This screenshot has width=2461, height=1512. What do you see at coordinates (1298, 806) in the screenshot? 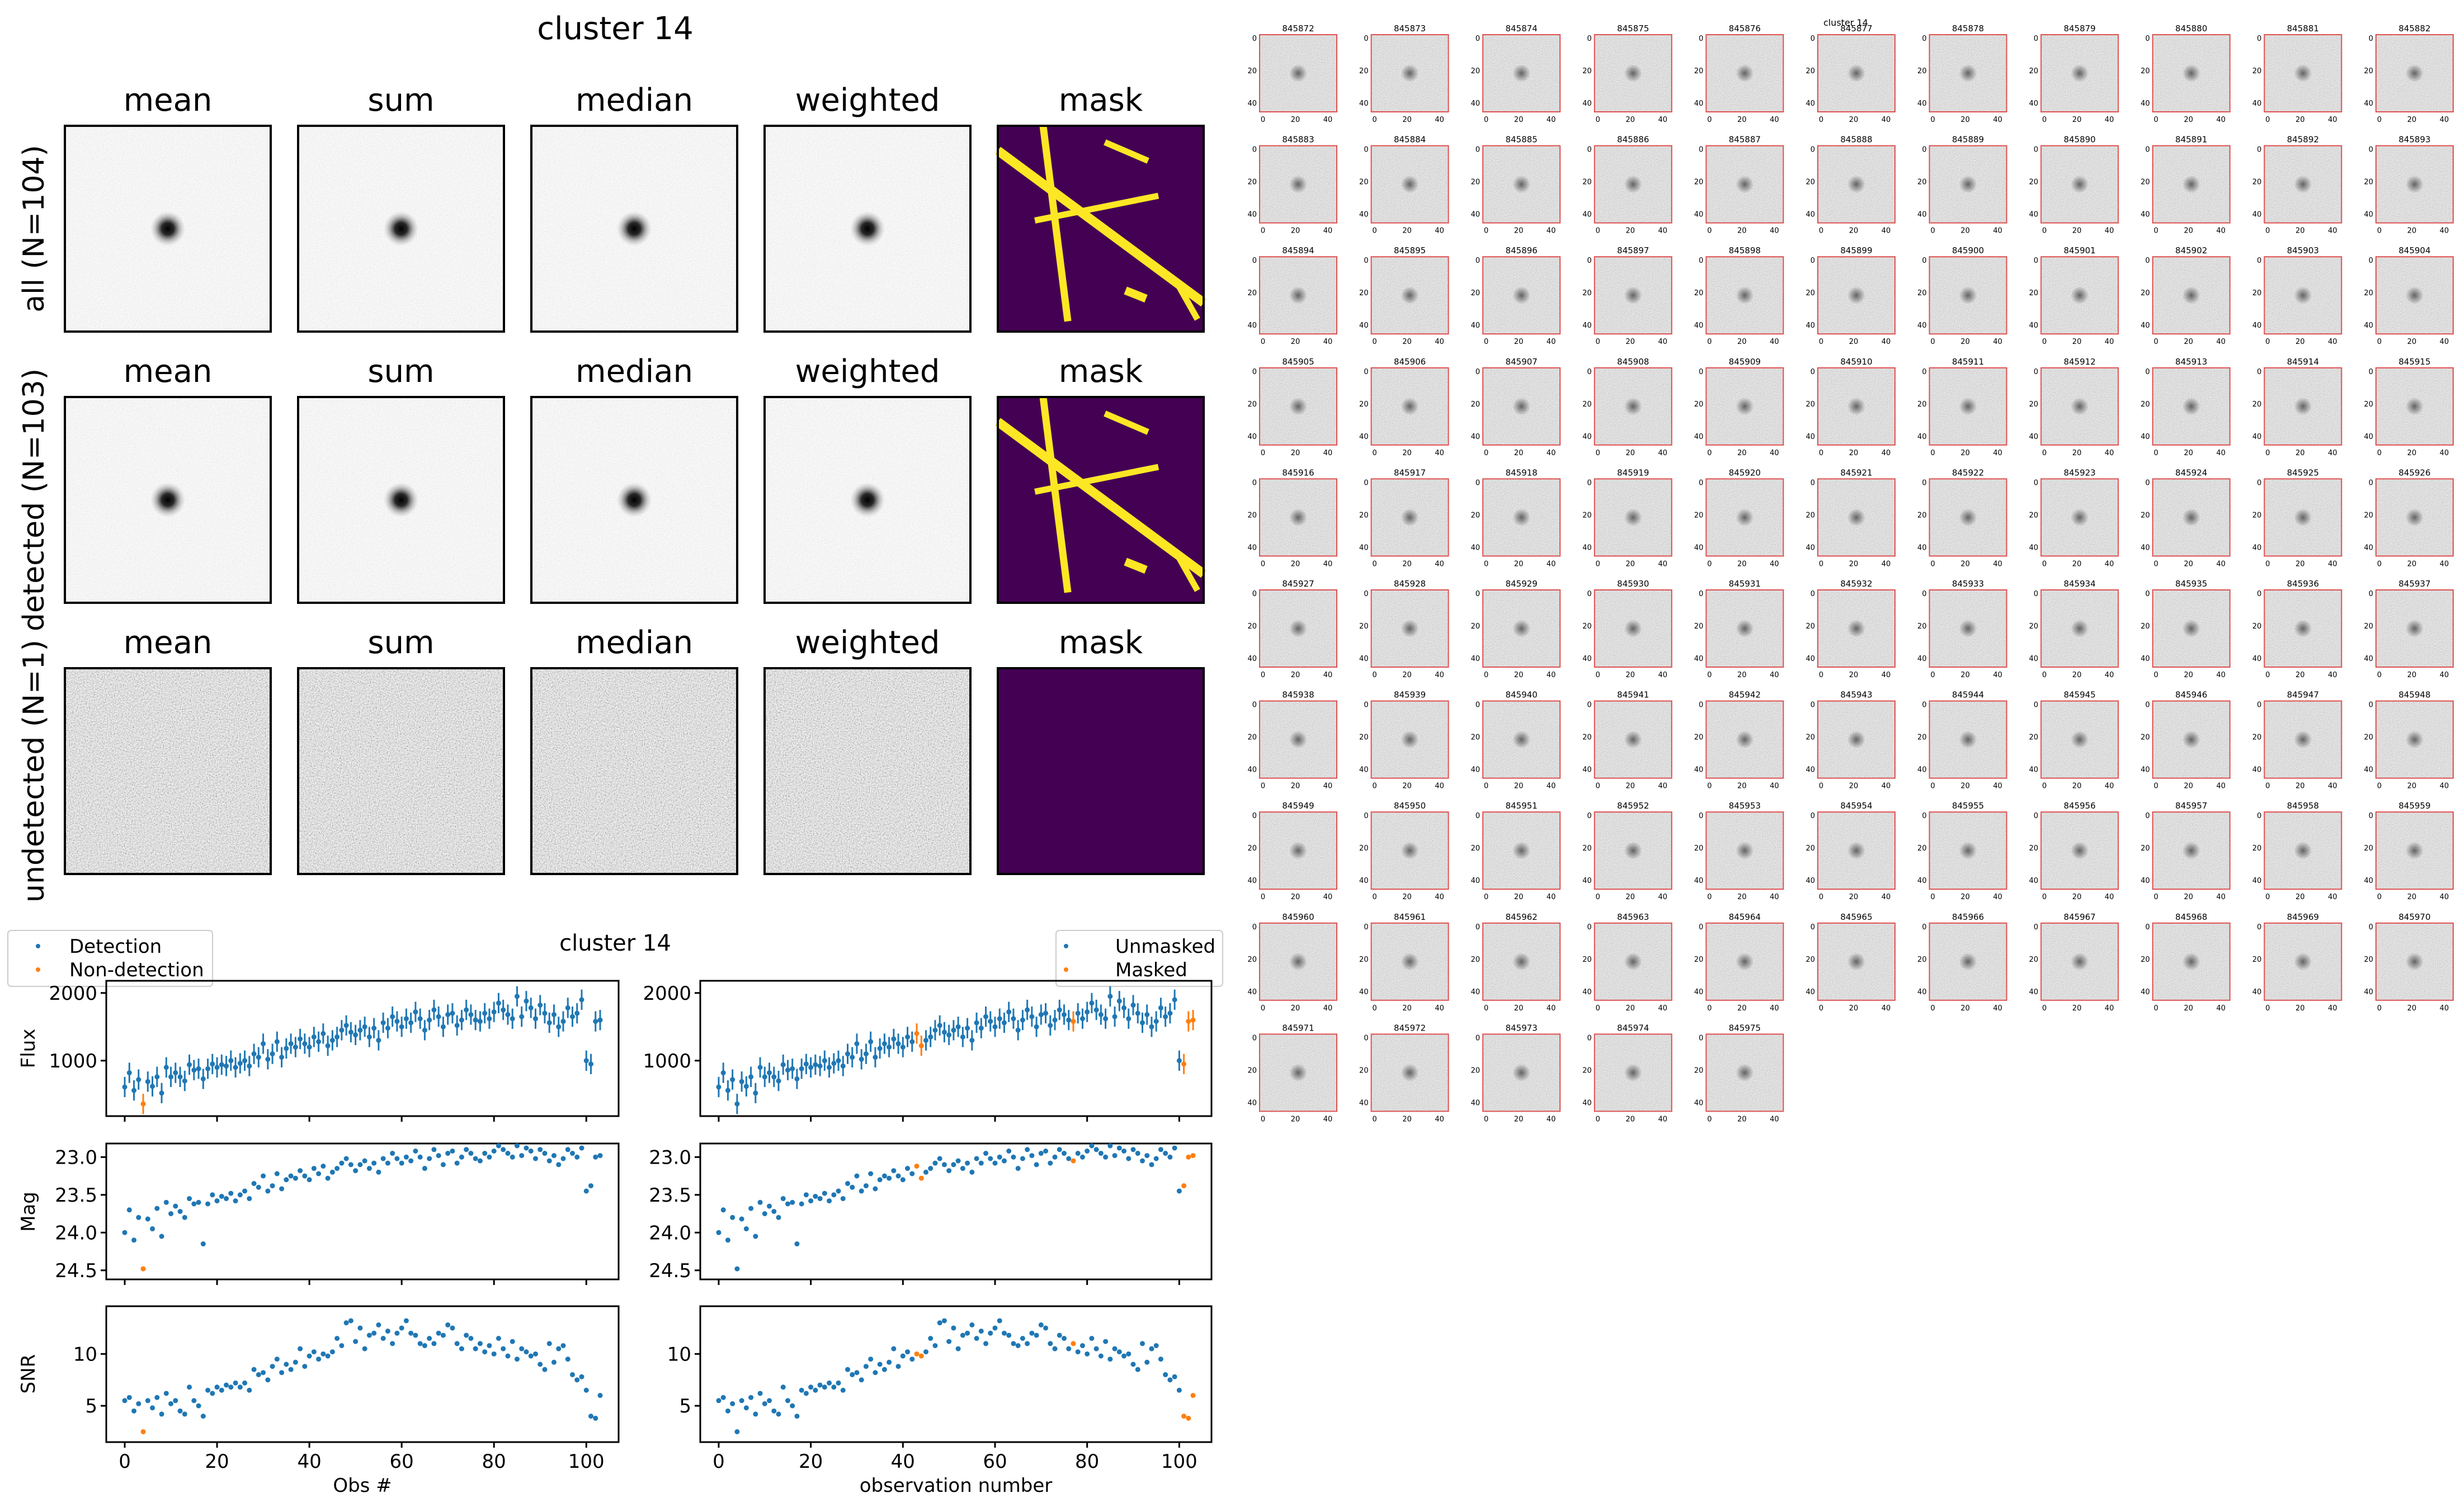
I see `thumbnail-id-label: 845949` at bounding box center [1298, 806].